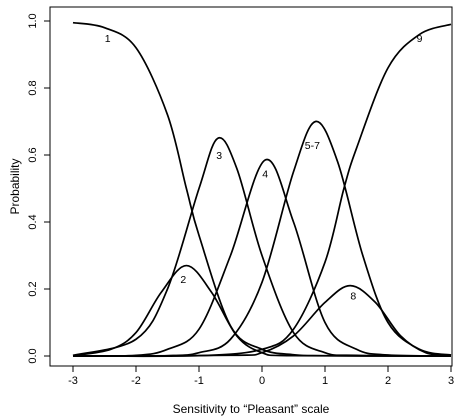  I want to click on y-axis-title: Probability, so click(15, 186).